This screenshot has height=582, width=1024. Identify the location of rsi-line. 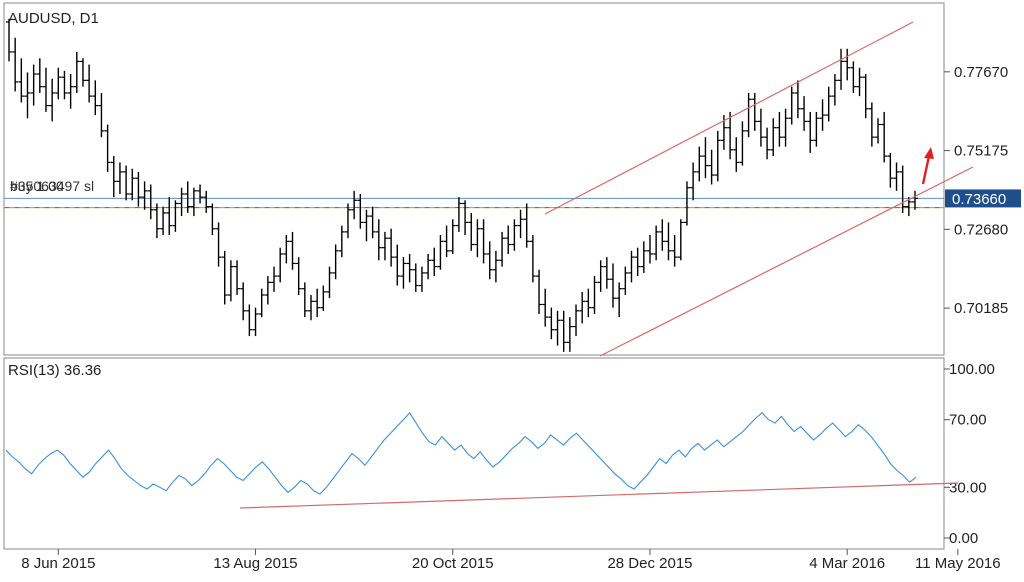
(461, 453).